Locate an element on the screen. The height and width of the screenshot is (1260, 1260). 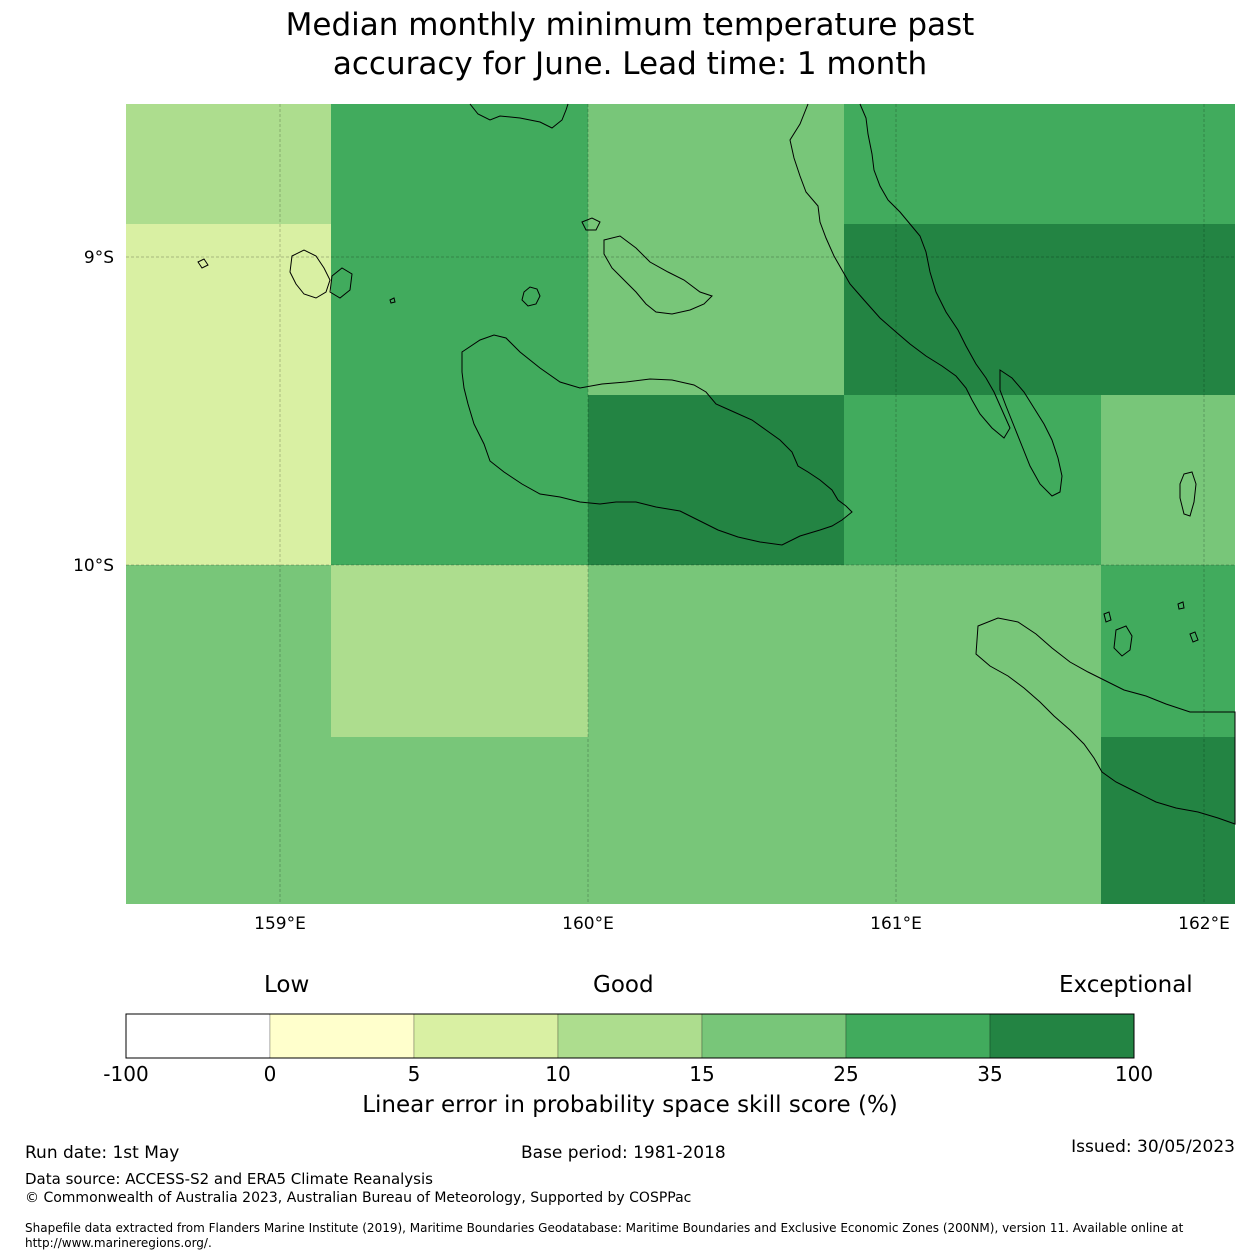
colorbar-category-good: Good is located at coordinates (623, 985).